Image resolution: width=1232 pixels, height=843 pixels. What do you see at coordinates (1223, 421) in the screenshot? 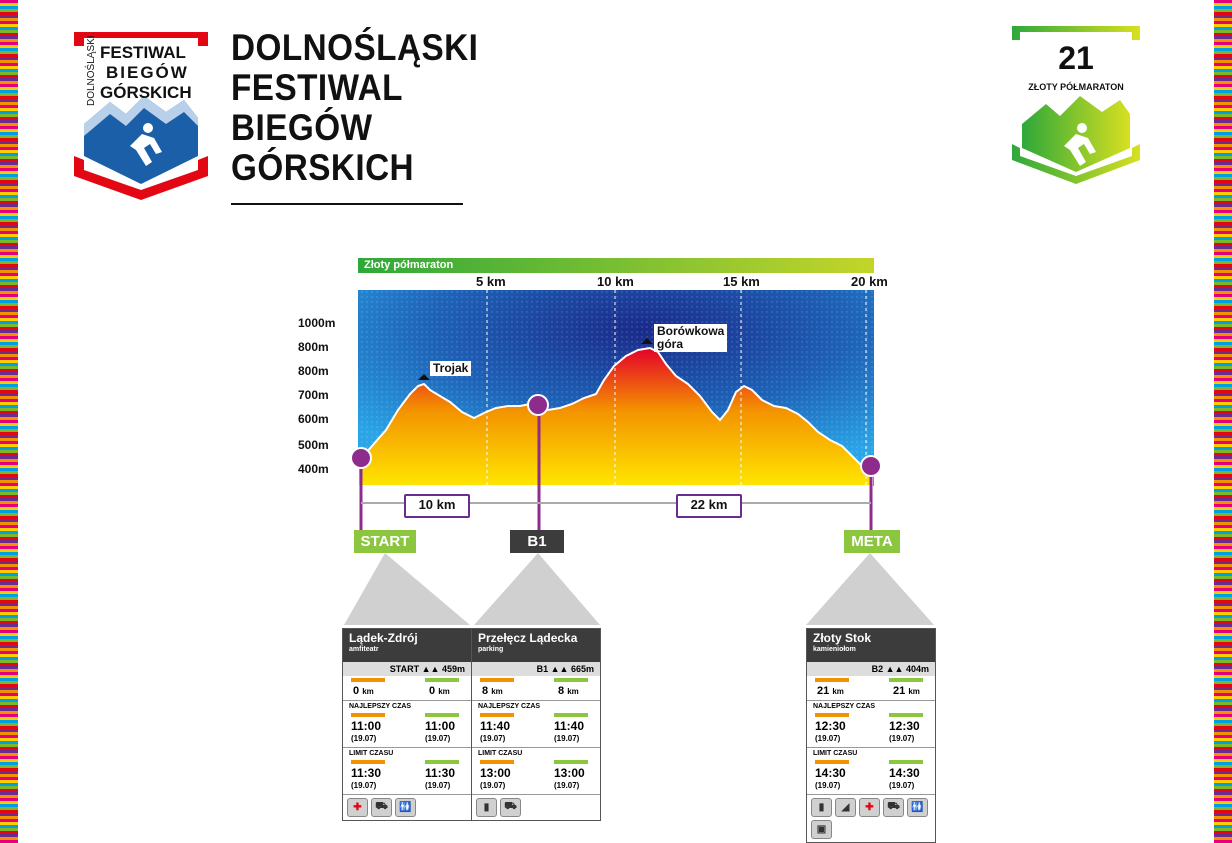
I see `decorative-stripes-right` at bounding box center [1223, 421].